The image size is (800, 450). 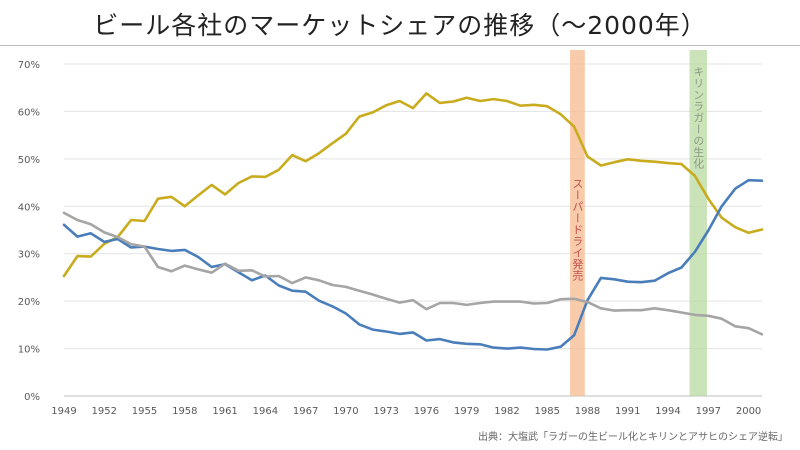 What do you see at coordinates (29, 160) in the screenshot?
I see `y-tick-label: 50%` at bounding box center [29, 160].